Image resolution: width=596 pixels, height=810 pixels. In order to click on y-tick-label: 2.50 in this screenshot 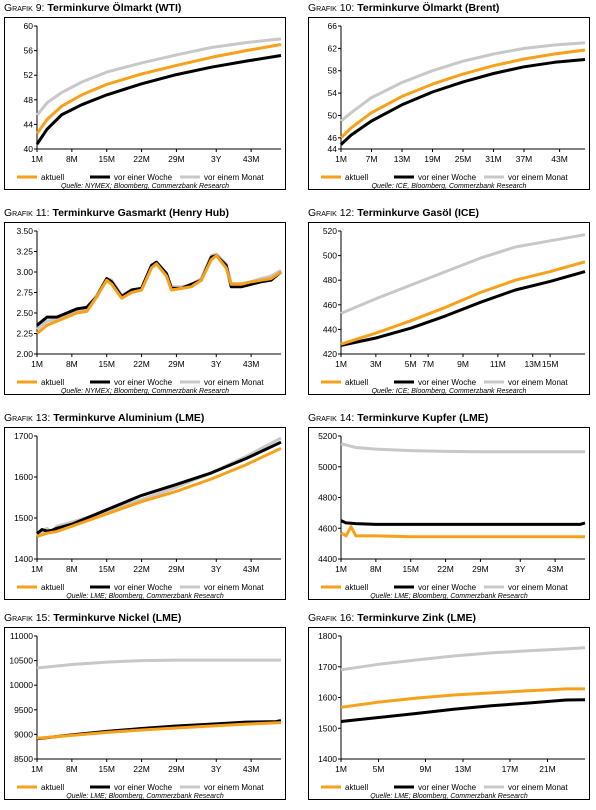, I will do `click(24, 313)`.